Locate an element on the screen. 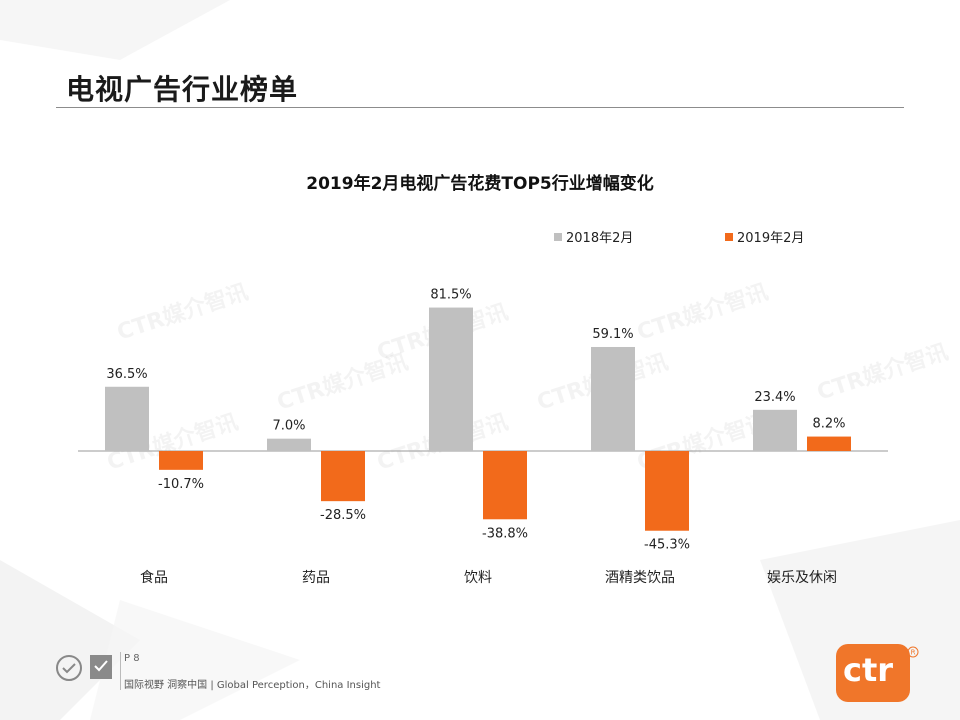 The image size is (960, 720). svg-text: R is located at coordinates (913, 653).